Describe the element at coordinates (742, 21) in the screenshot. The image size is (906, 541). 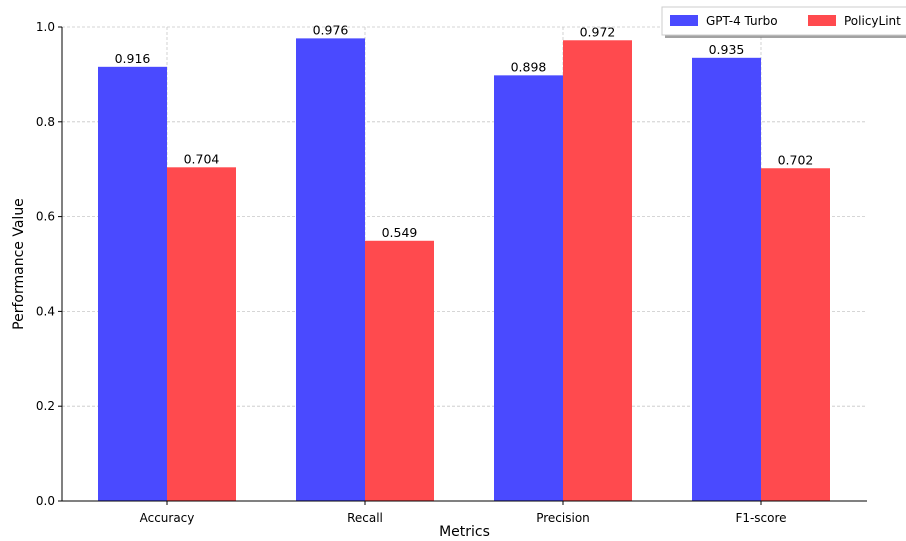
I see `legend-label: GPT-4 Turbo` at that location.